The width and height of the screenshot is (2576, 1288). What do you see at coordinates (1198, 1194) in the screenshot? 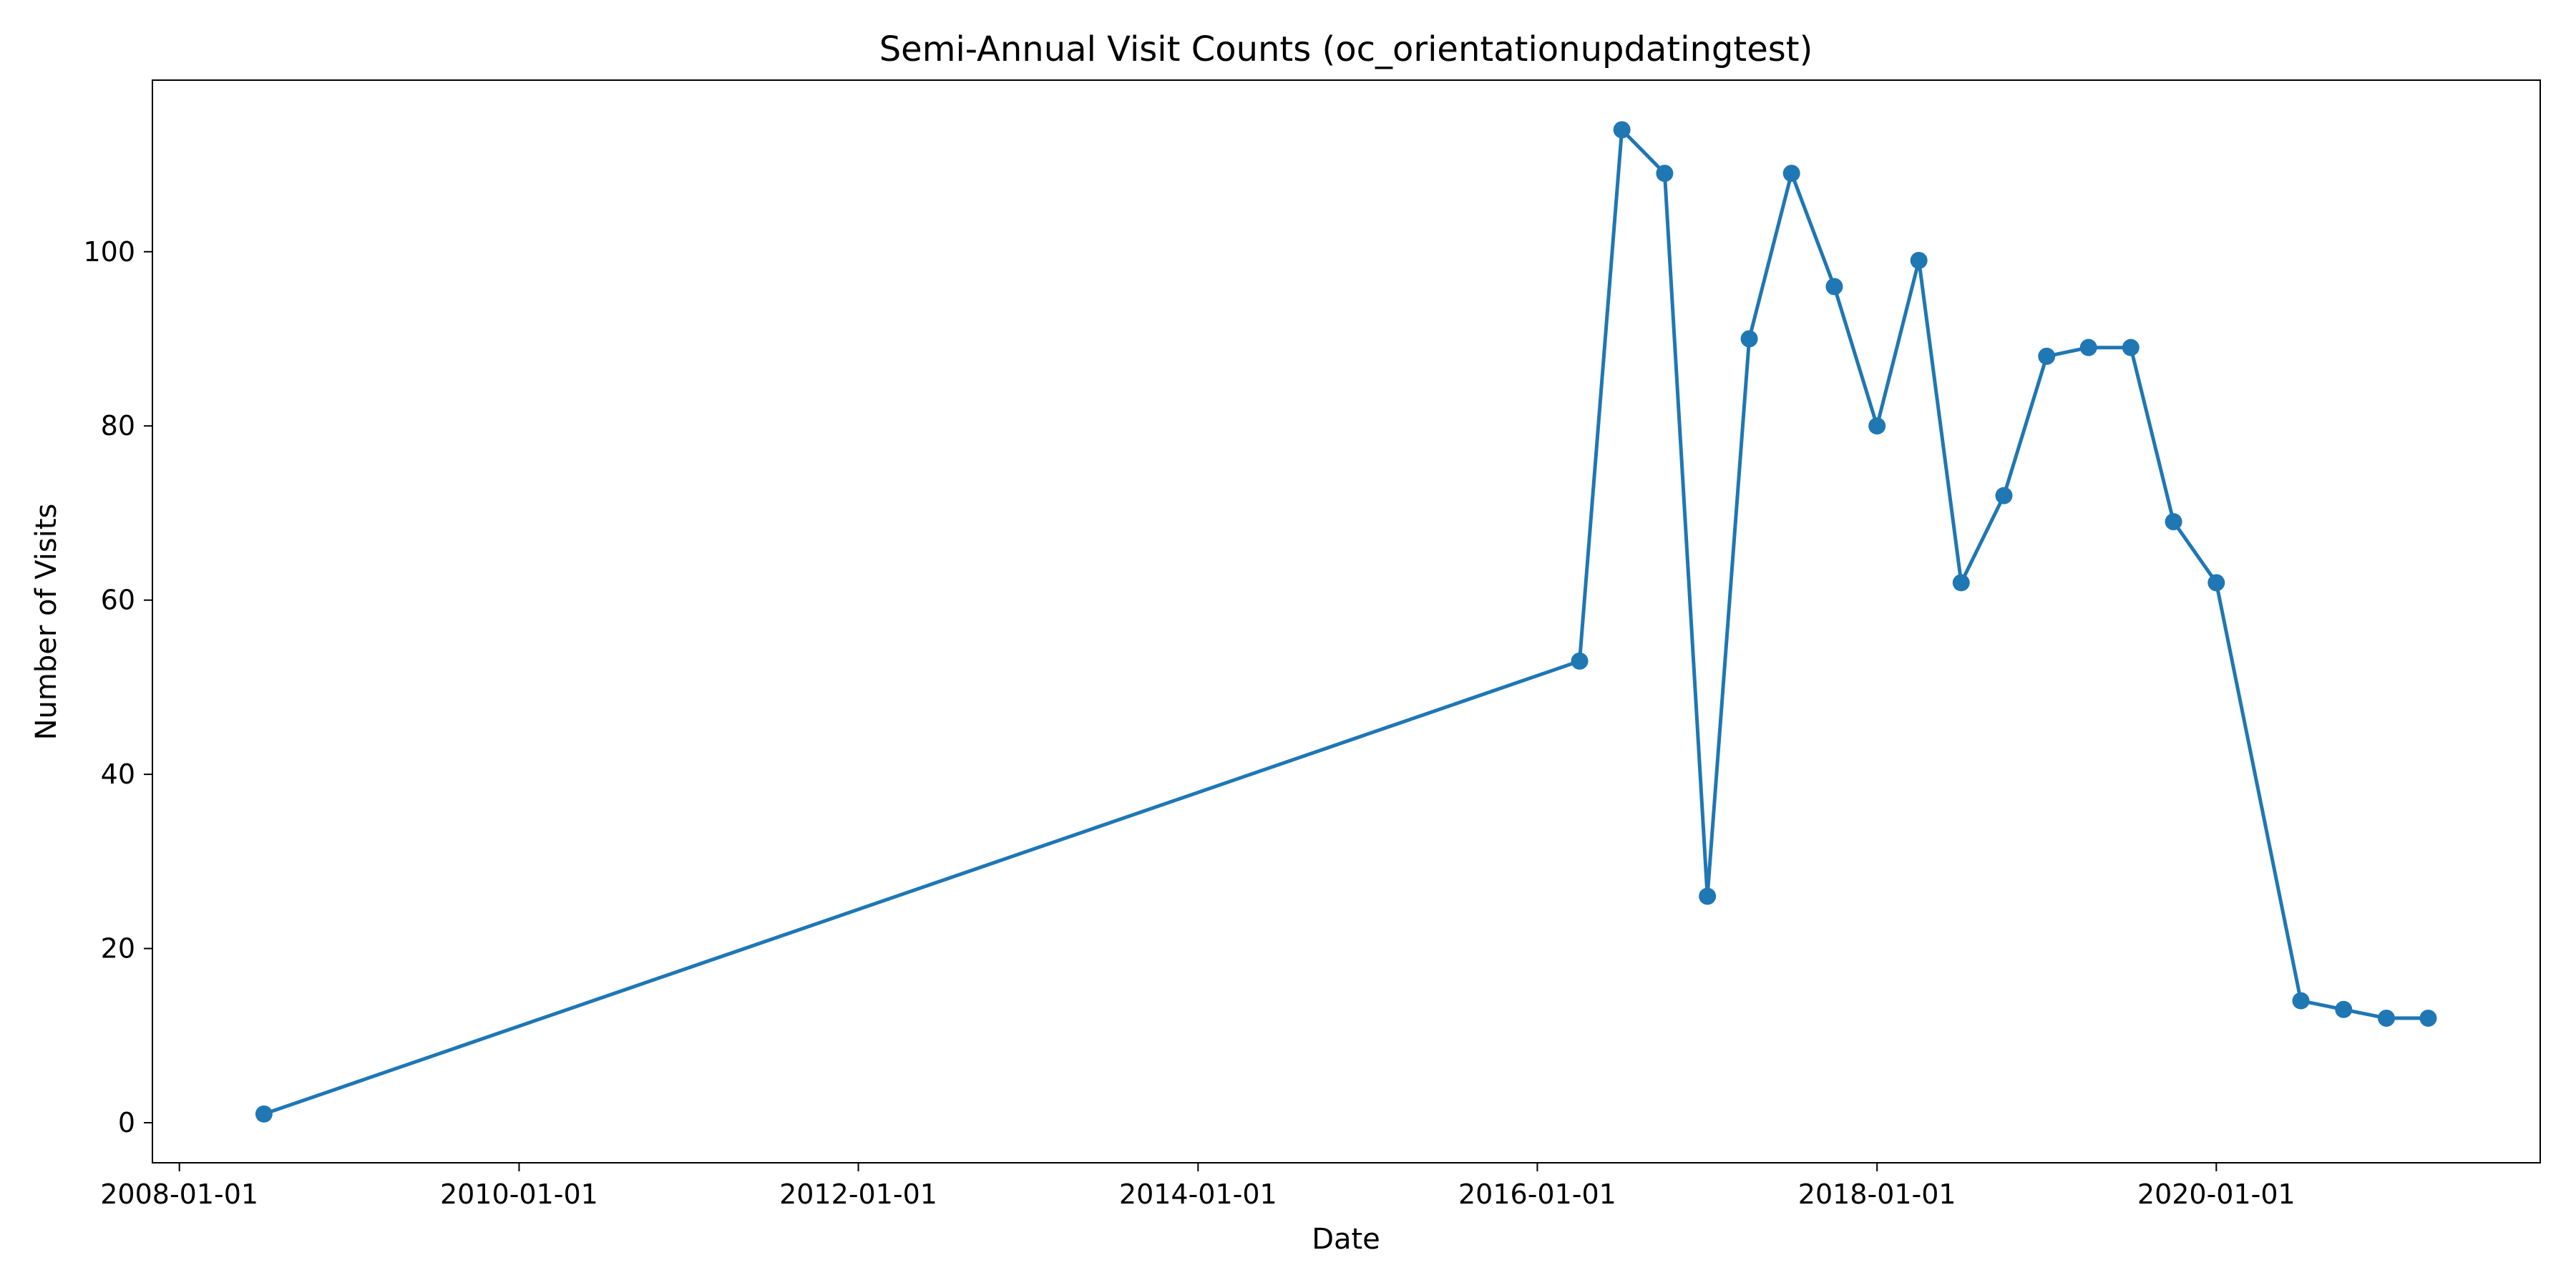
I see `x-tick-label: 2014-01-01` at bounding box center [1198, 1194].